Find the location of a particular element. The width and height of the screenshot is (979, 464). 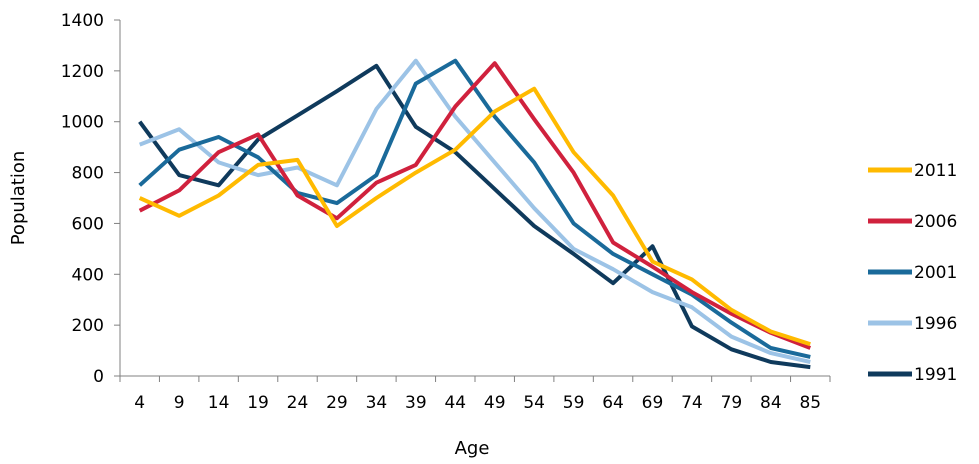

x-tick-label: 49 is located at coordinates (495, 403).